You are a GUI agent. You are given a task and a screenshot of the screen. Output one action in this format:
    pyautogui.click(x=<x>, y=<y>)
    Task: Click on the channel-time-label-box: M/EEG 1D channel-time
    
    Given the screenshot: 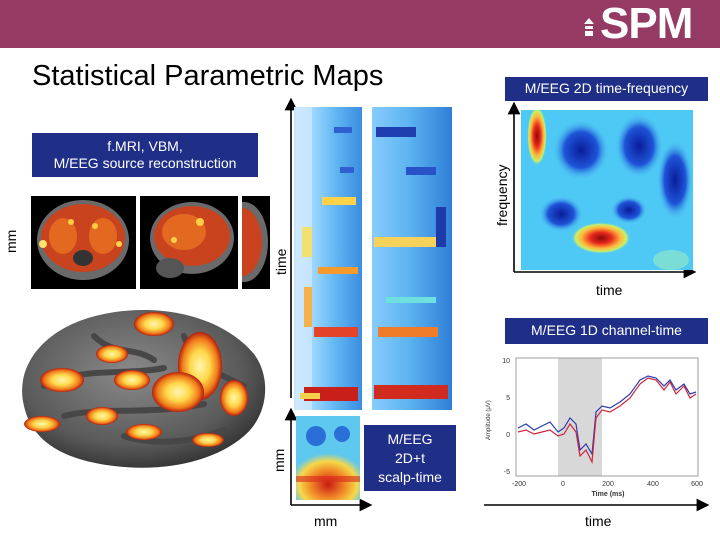 What is the action you would take?
    pyautogui.click(x=606, y=331)
    